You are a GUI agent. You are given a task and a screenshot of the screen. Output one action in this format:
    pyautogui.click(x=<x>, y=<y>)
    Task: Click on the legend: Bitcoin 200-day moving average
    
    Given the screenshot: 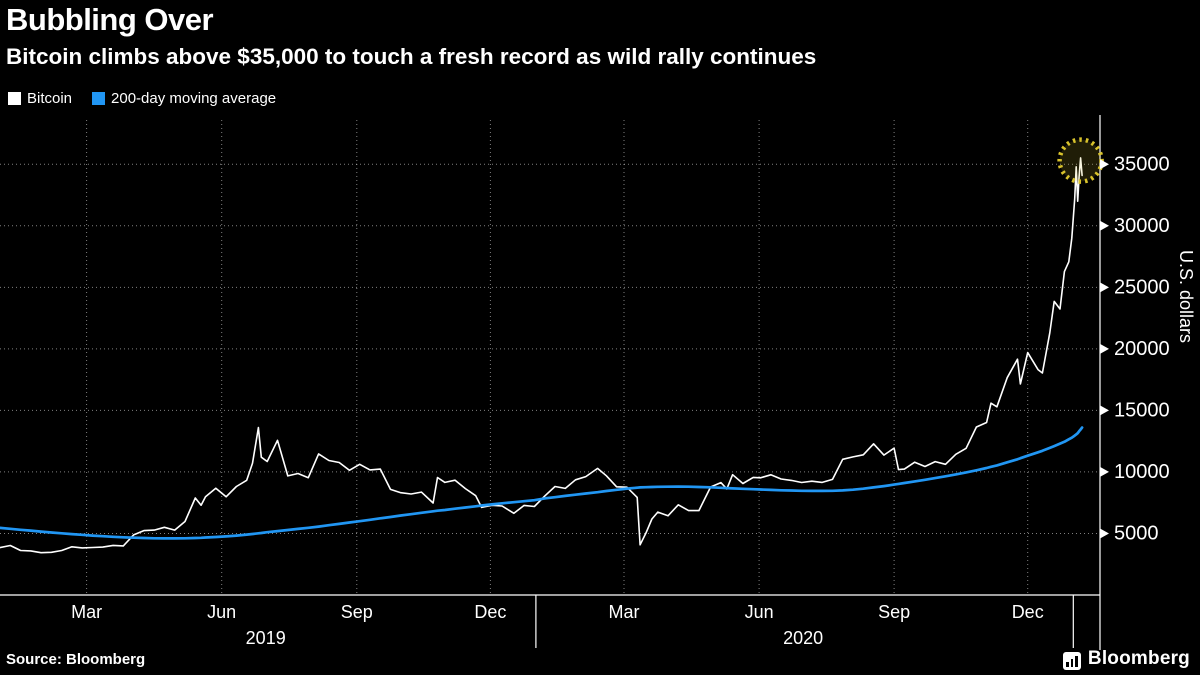 What is the action you would take?
    pyautogui.click(x=142, y=98)
    